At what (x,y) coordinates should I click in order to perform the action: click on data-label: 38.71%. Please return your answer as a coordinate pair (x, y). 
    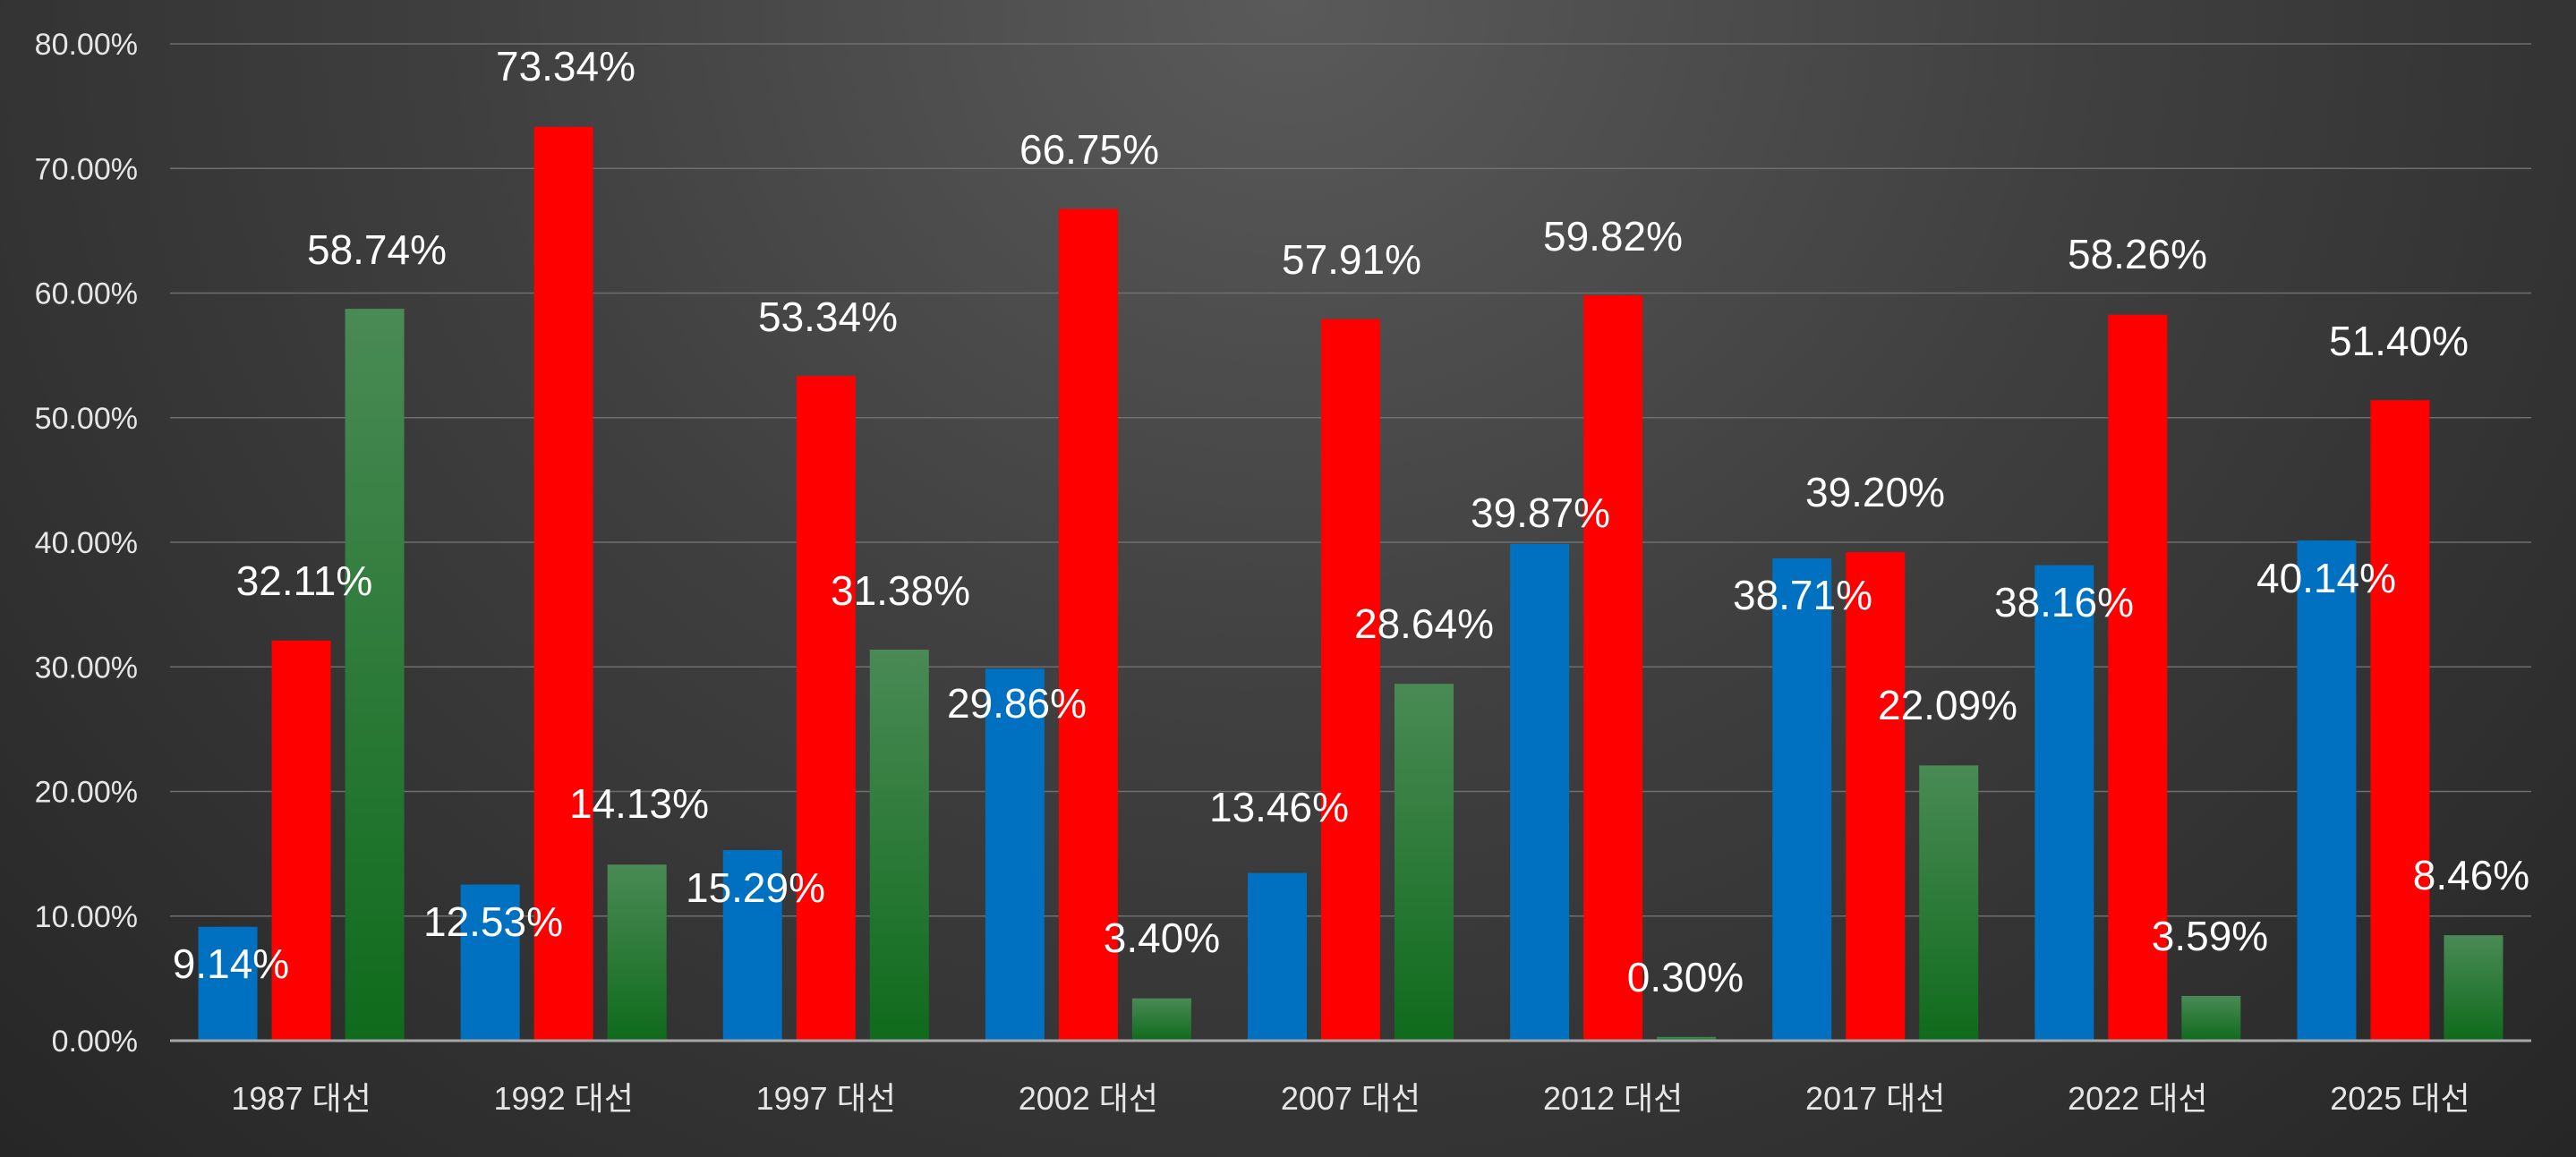
    Looking at the image, I should click on (1802, 595).